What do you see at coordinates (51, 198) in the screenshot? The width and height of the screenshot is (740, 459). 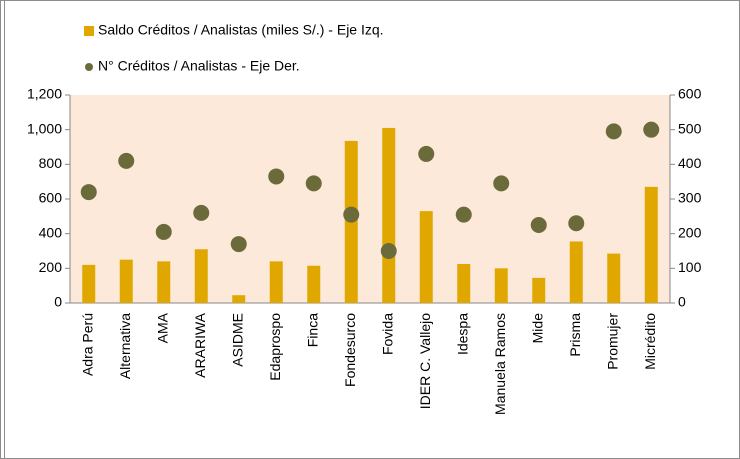 I see `y-tick-label: 600` at bounding box center [51, 198].